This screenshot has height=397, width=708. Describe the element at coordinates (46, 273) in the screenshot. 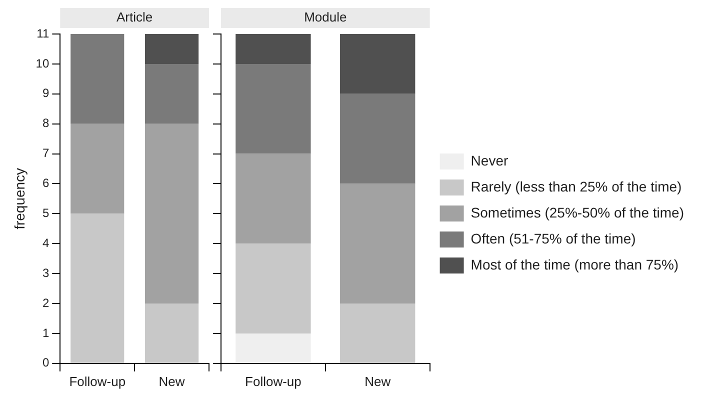

I see `y-tick-label: 3` at that location.